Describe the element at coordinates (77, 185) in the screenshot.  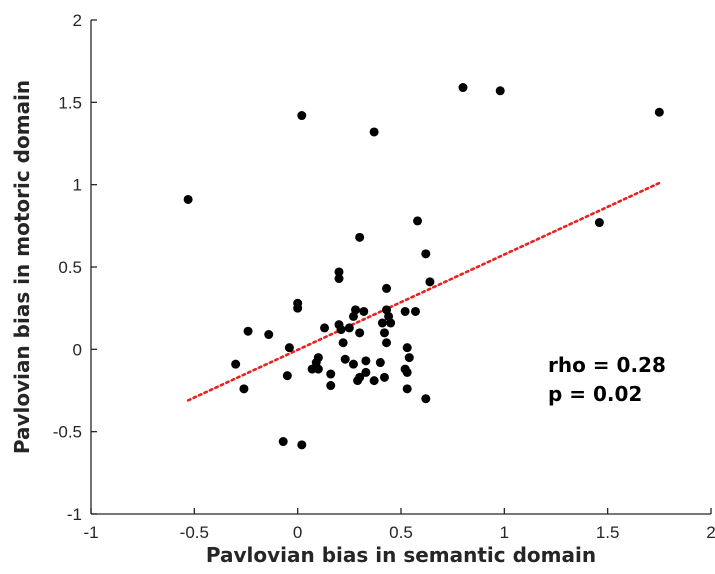
I see `y-tick-label: 1` at that location.